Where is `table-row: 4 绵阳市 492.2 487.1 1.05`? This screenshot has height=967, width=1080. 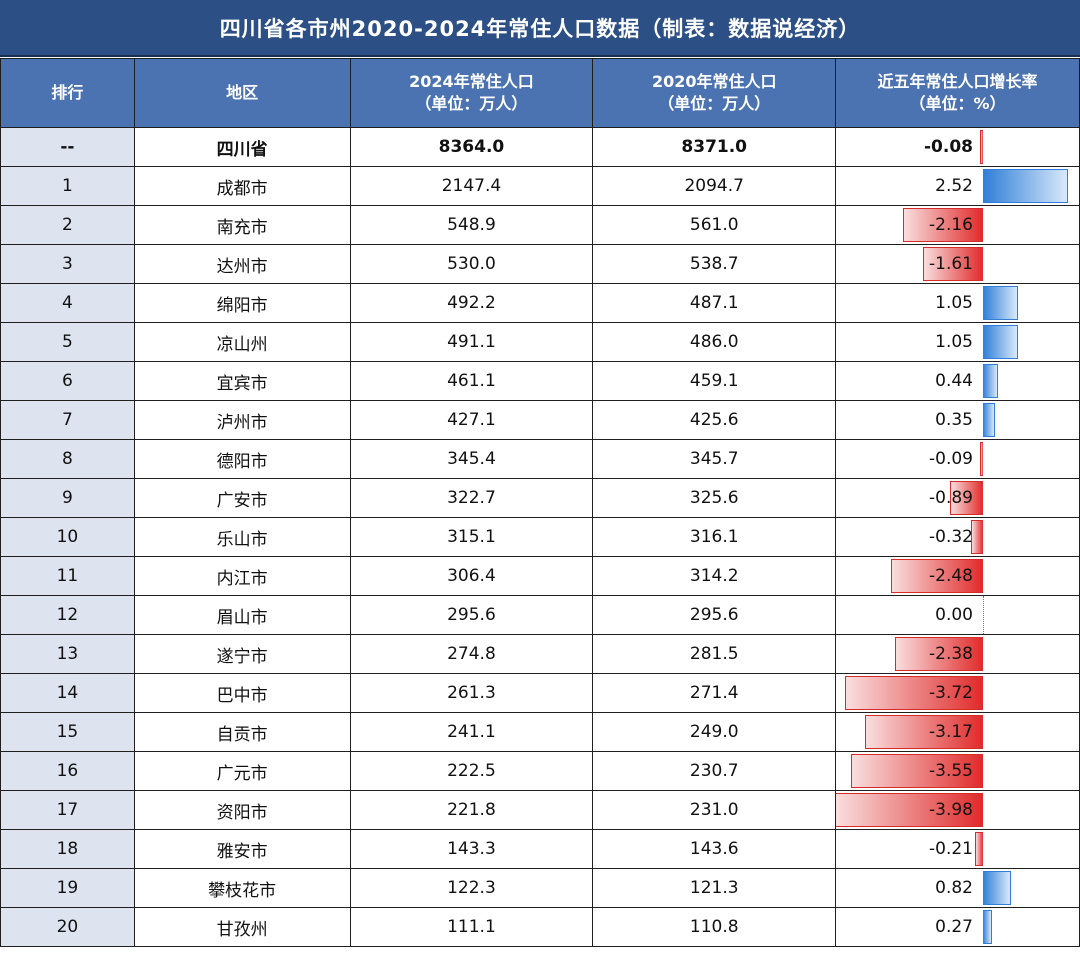 table-row: 4 绵阳市 492.2 487.1 1.05 is located at coordinates (540, 303).